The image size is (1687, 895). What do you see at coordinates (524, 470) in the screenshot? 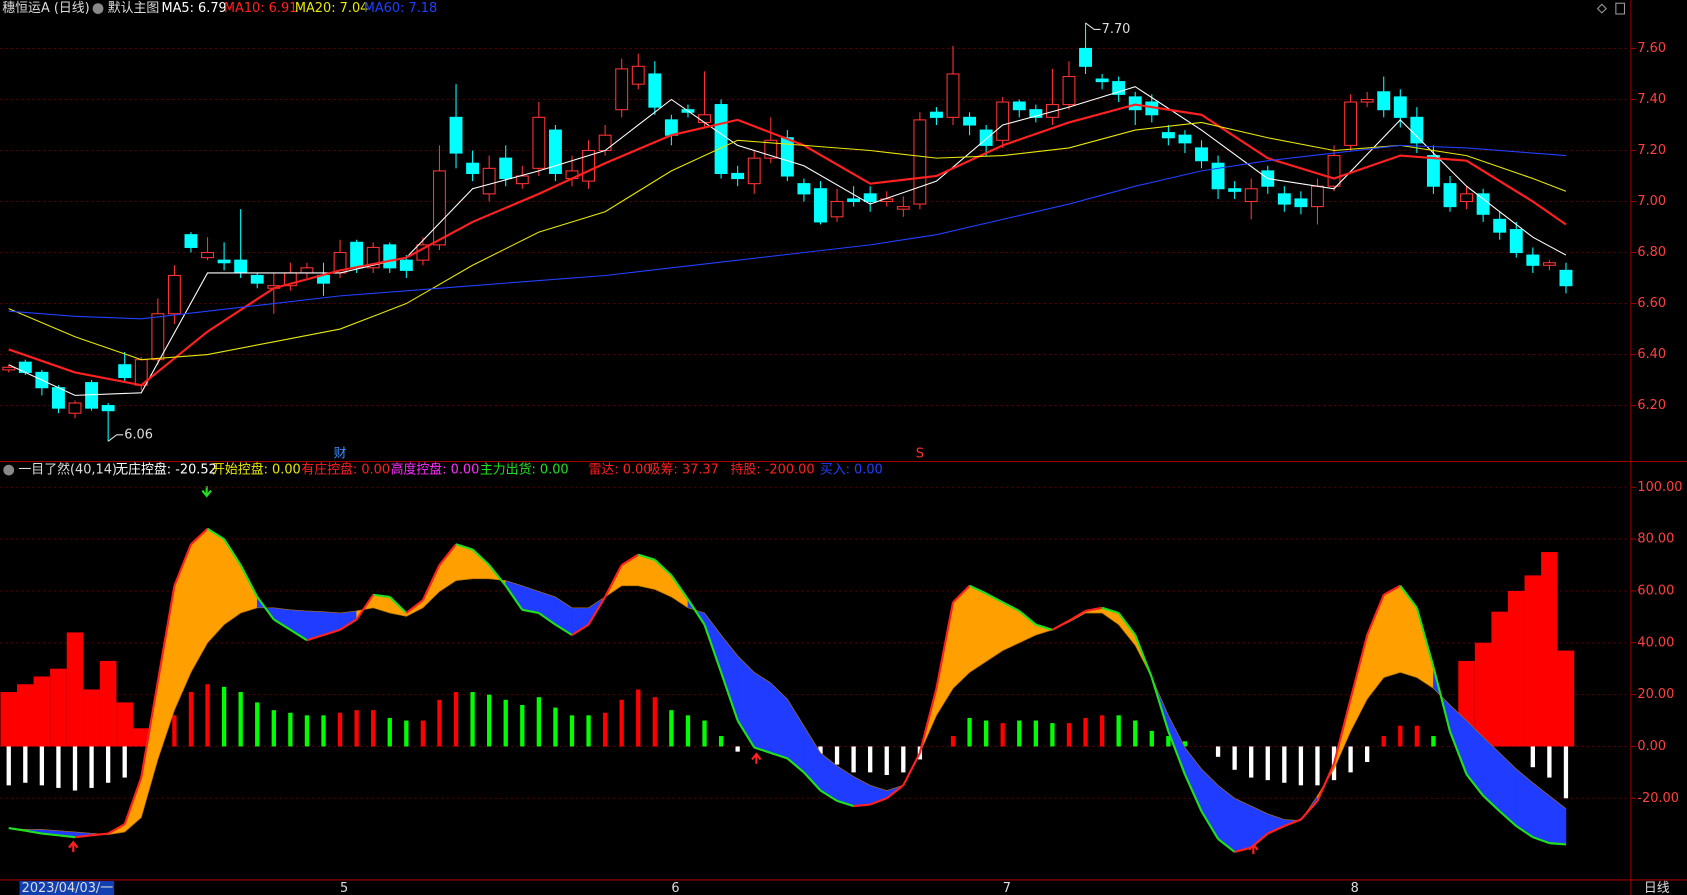
I see `legend-entry: 主力出货: 0.00` at bounding box center [524, 470].